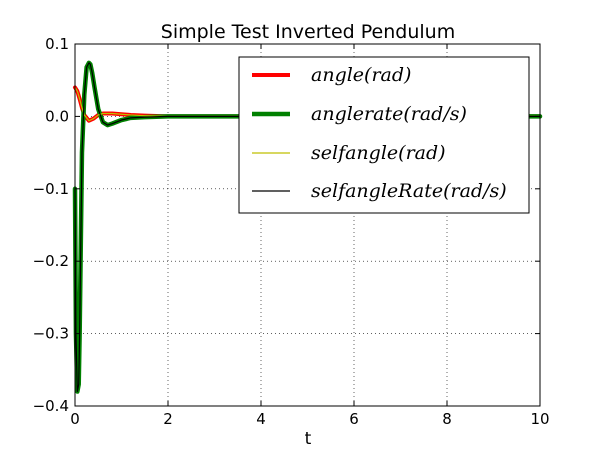 The width and height of the screenshot is (600, 455). What do you see at coordinates (389, 114) in the screenshot?
I see `legend-label-1: anglerate(rad/s)` at bounding box center [389, 114].